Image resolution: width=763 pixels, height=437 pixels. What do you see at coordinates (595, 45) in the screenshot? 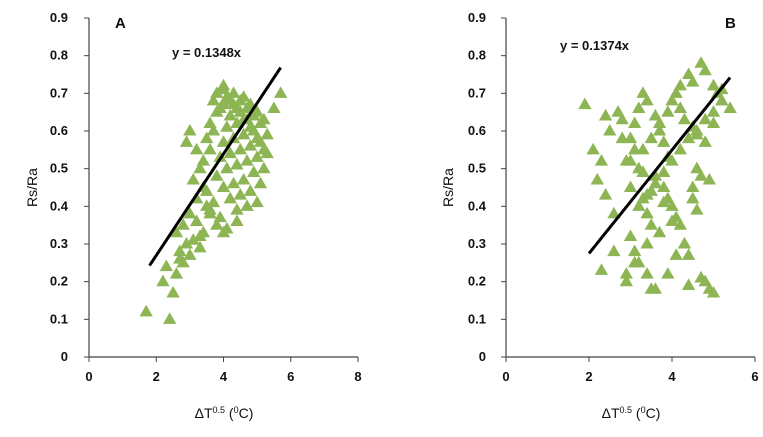
I see `trendline-equation: y = 0.1374x` at bounding box center [595, 45].